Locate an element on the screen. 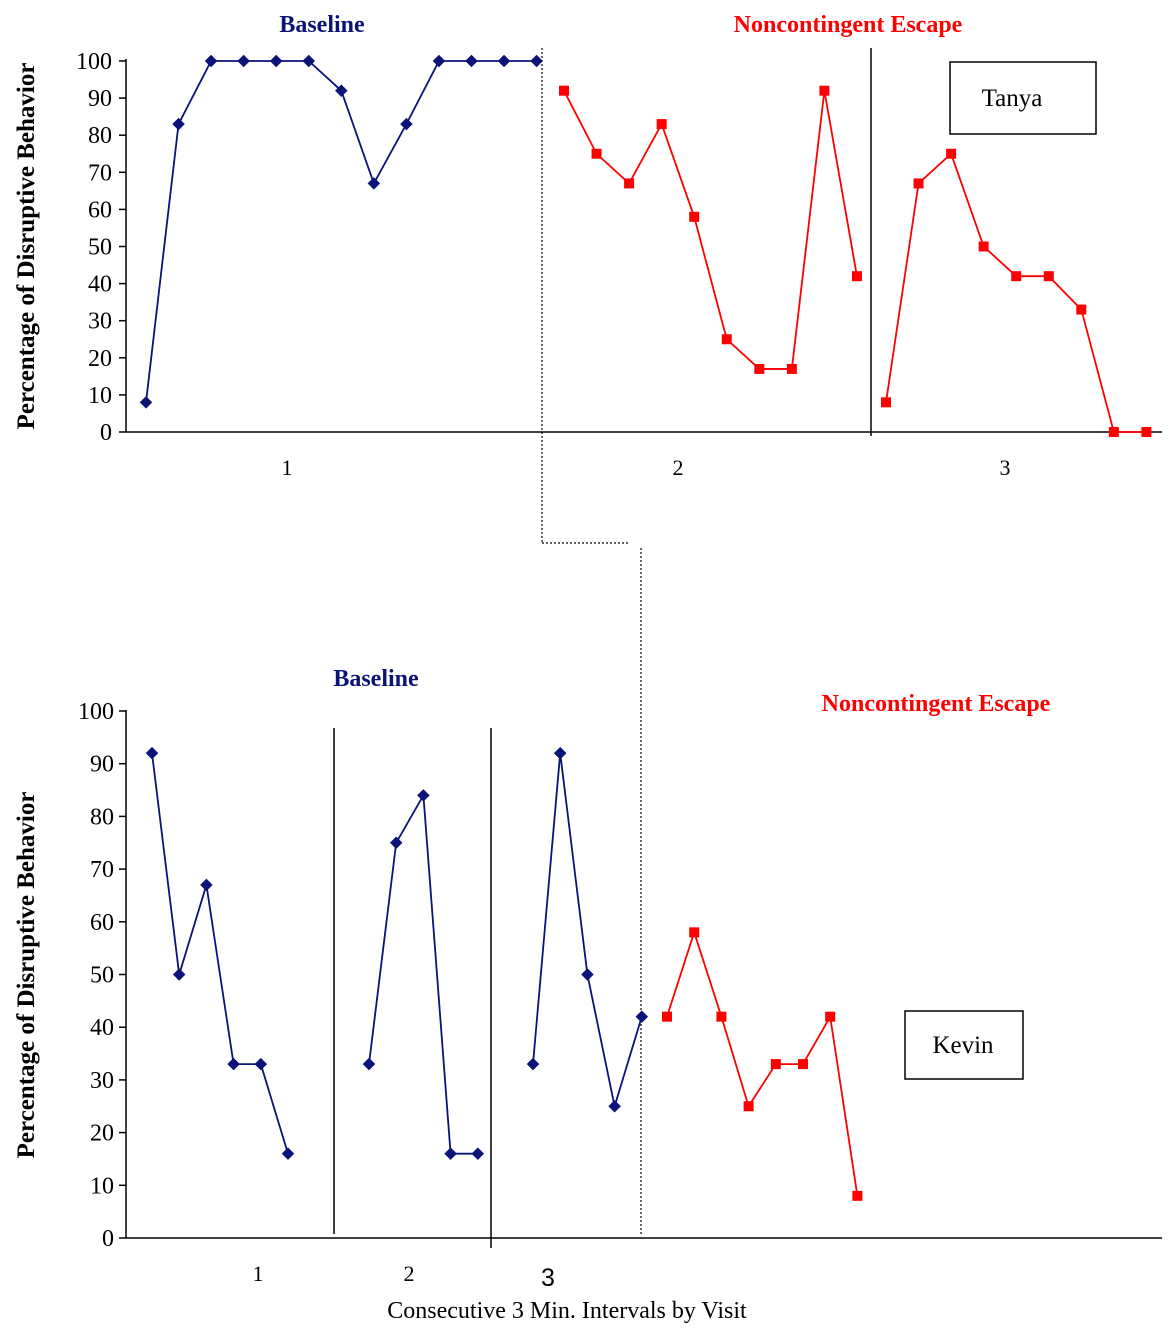 This screenshot has width=1170, height=1329. kevin-name-label: Kevin is located at coordinates (963, 1045).